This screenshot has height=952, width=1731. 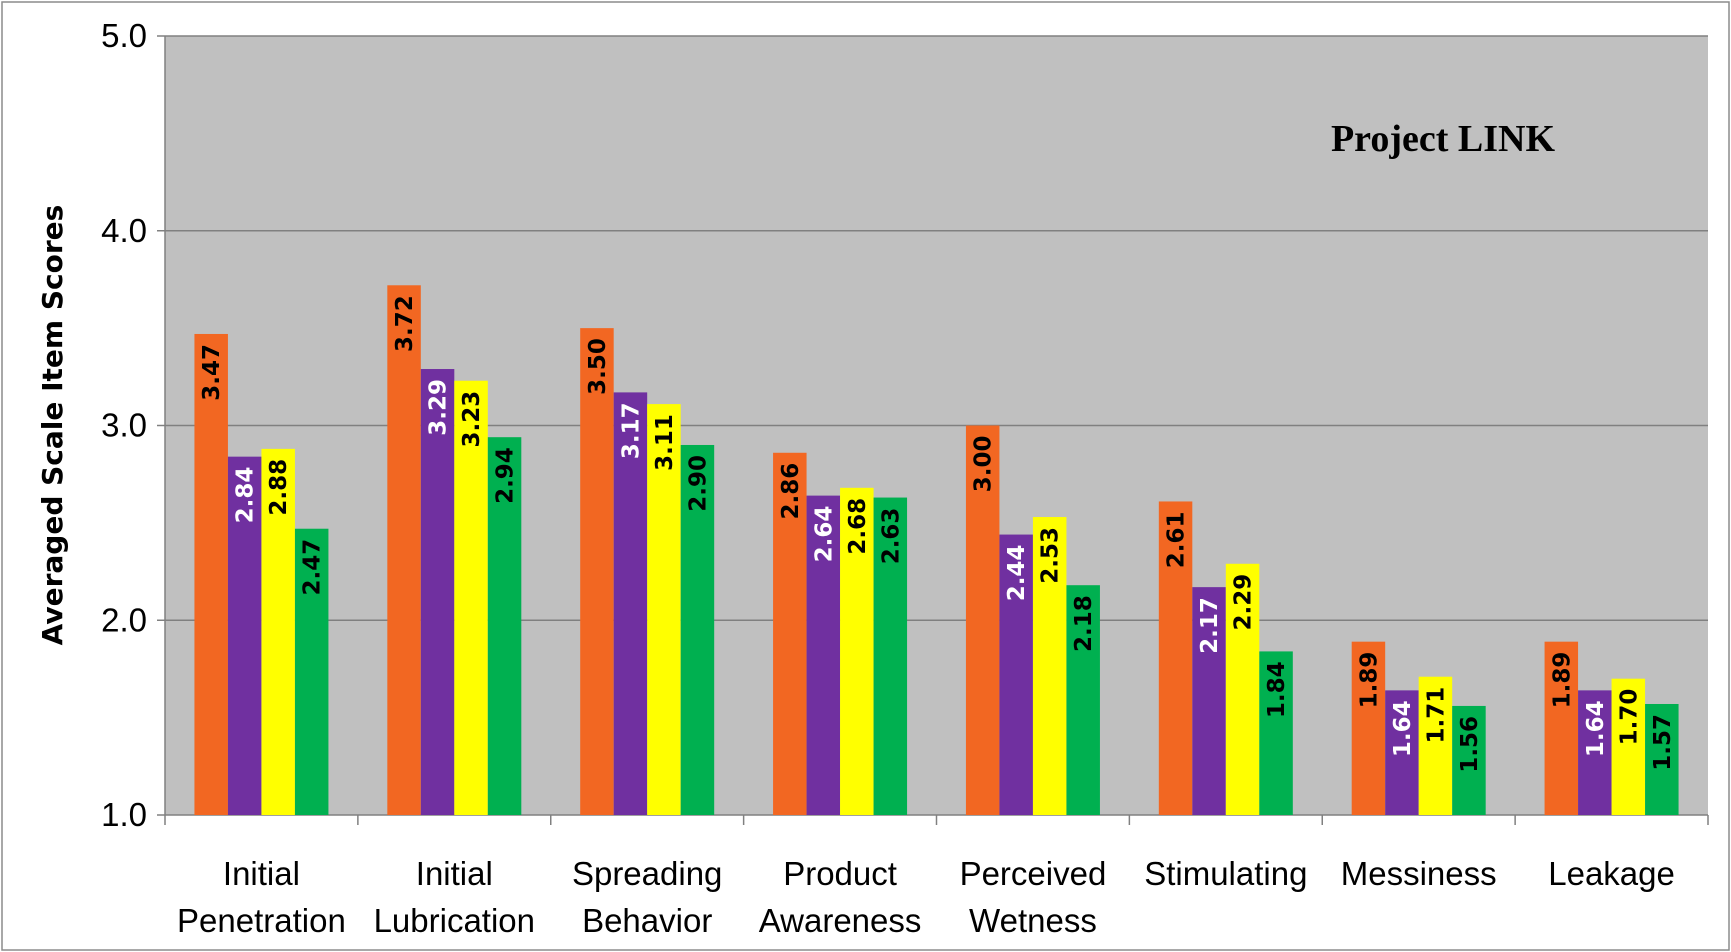 I want to click on data-label: 3.23, so click(x=472, y=419).